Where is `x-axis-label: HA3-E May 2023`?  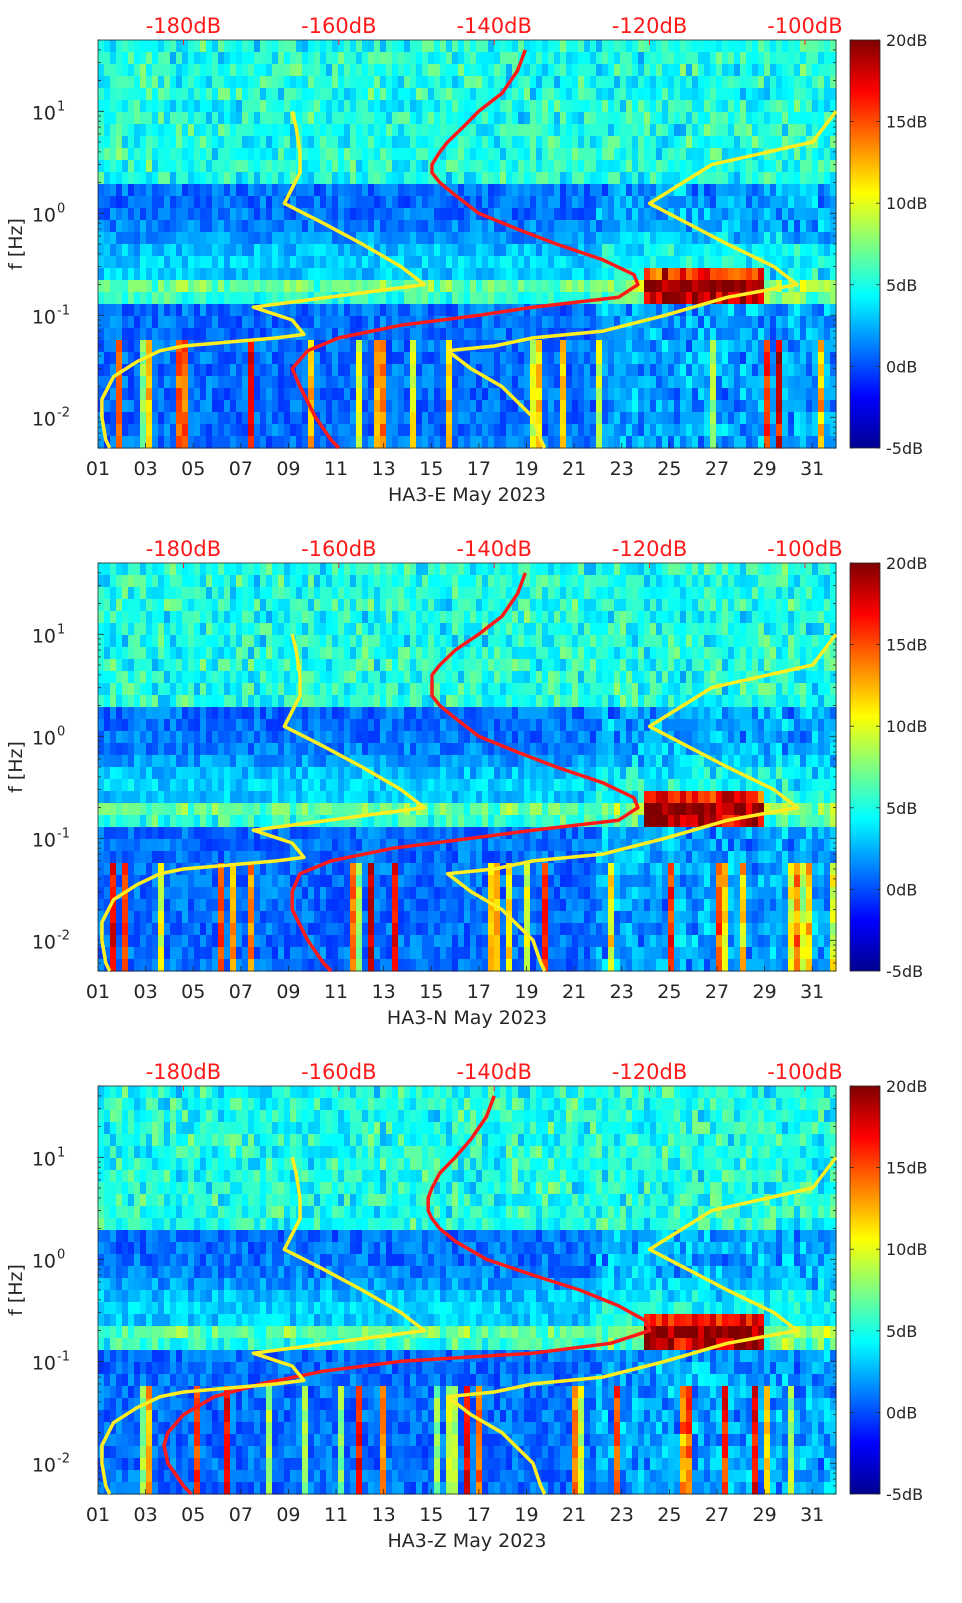 x-axis-label: HA3-E May 2023 is located at coordinates (467, 495).